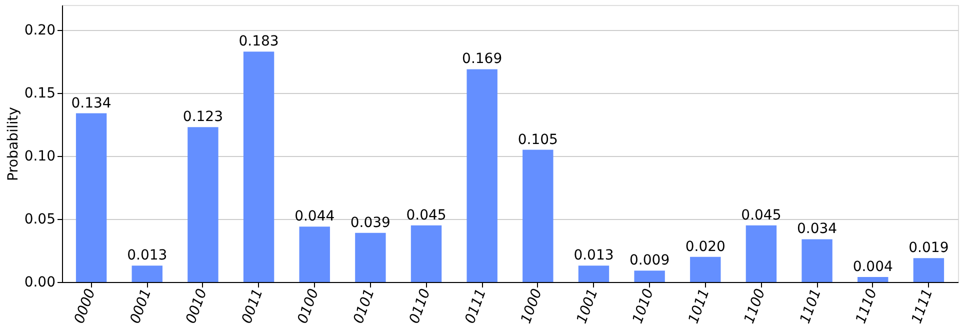  I want to click on data-label: 0.019, so click(928, 248).